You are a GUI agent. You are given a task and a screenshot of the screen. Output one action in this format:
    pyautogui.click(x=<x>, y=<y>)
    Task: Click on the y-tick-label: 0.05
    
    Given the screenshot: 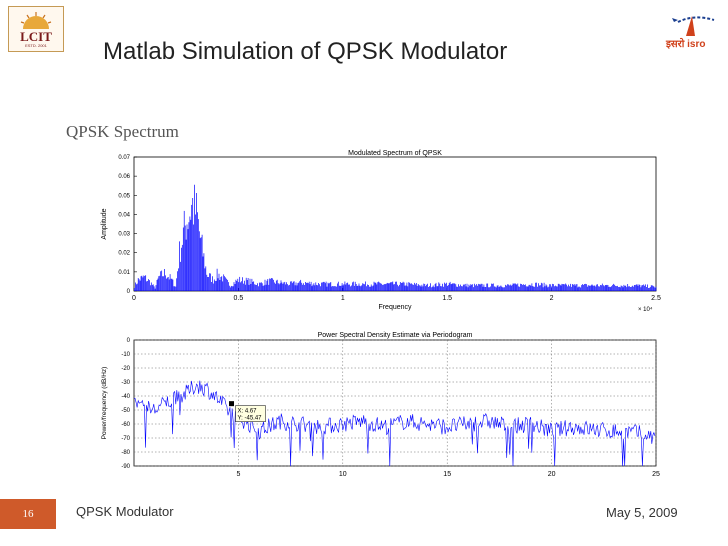 What is the action you would take?
    pyautogui.click(x=124, y=196)
    